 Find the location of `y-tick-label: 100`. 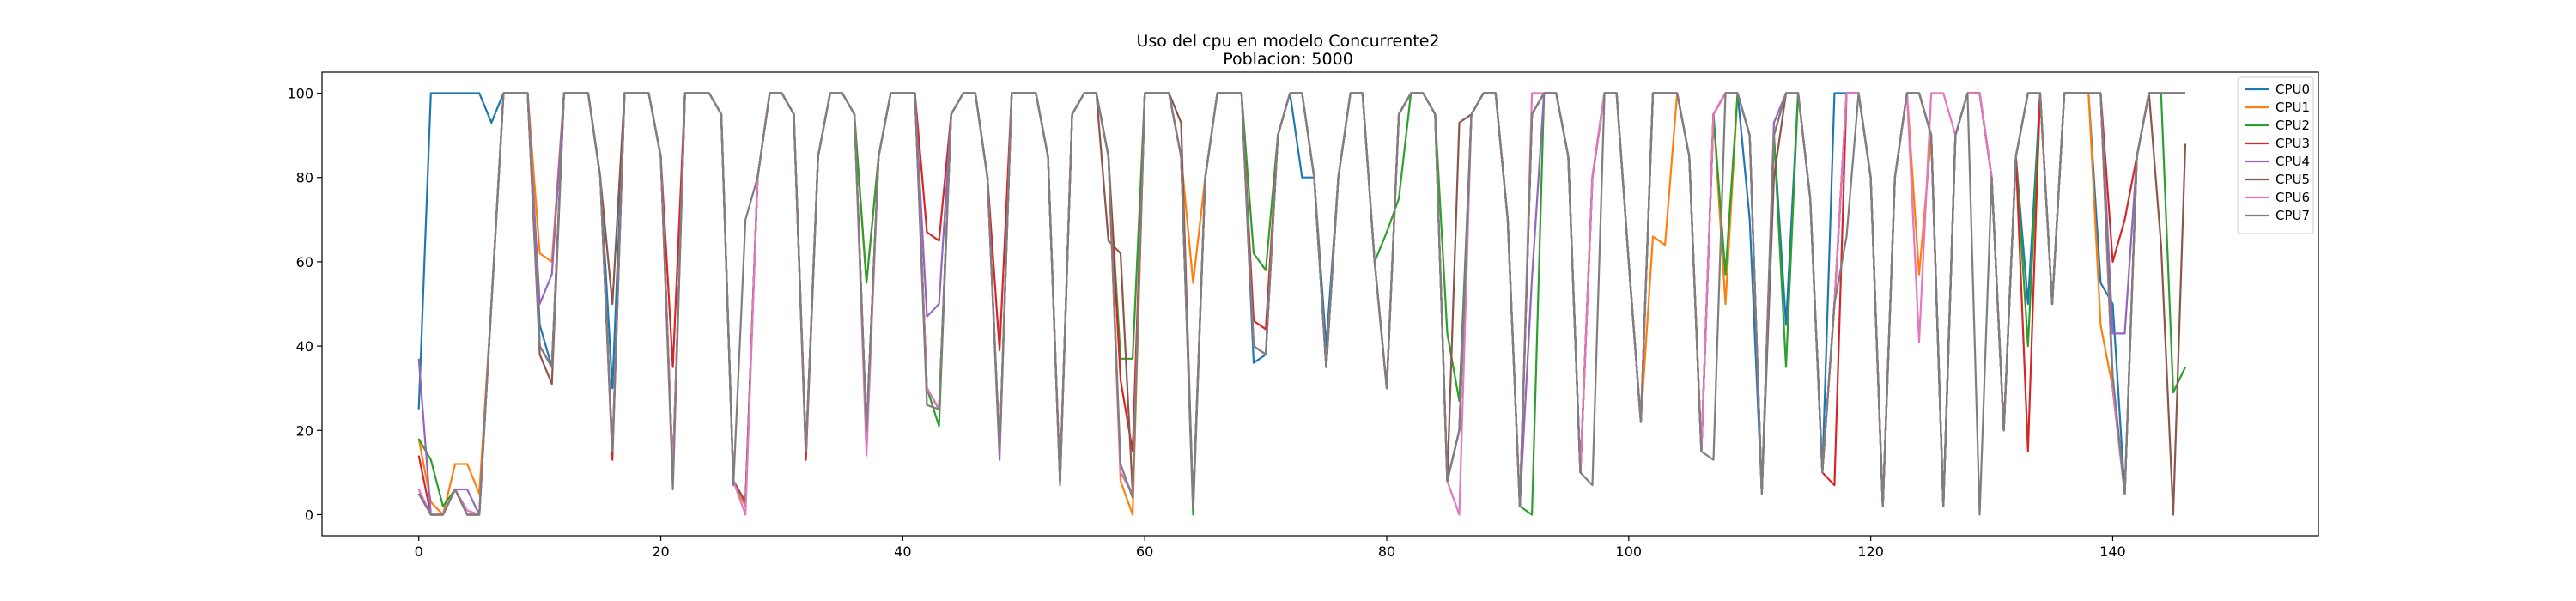

y-tick-label: 100 is located at coordinates (300, 94).